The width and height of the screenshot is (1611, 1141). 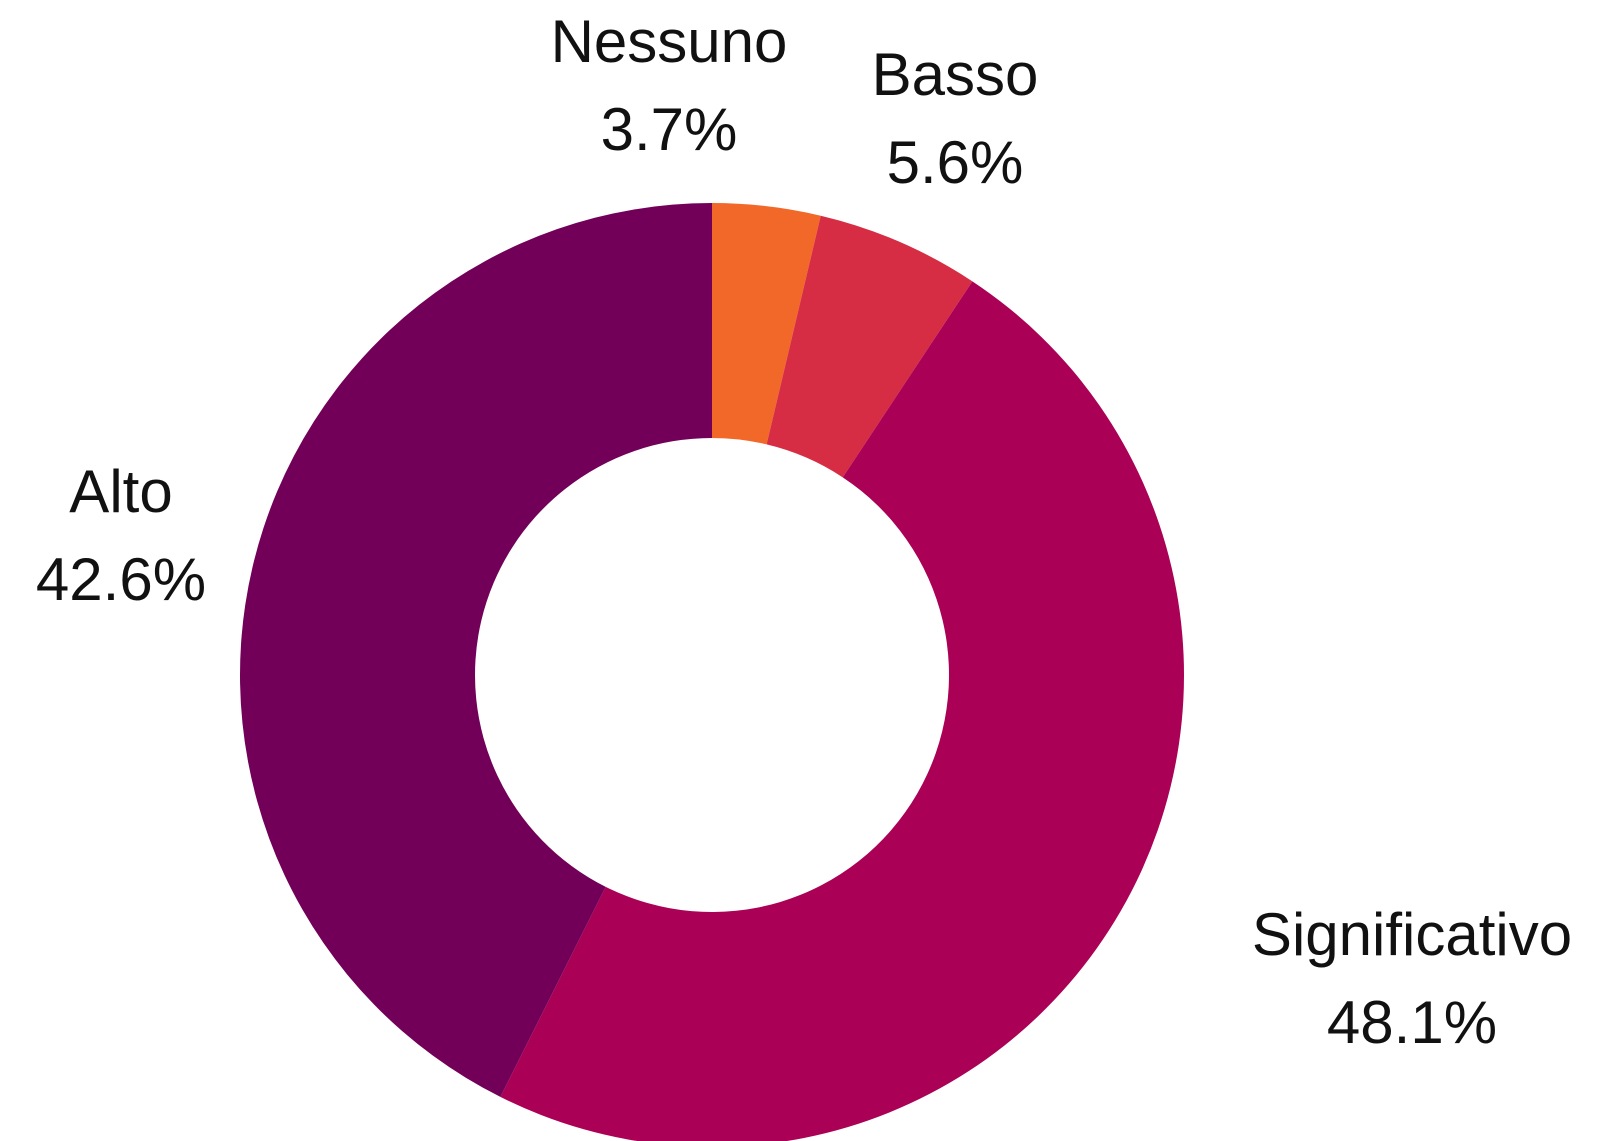 What do you see at coordinates (121, 579) in the screenshot?
I see `slice-percent-alto: 42.6%` at bounding box center [121, 579].